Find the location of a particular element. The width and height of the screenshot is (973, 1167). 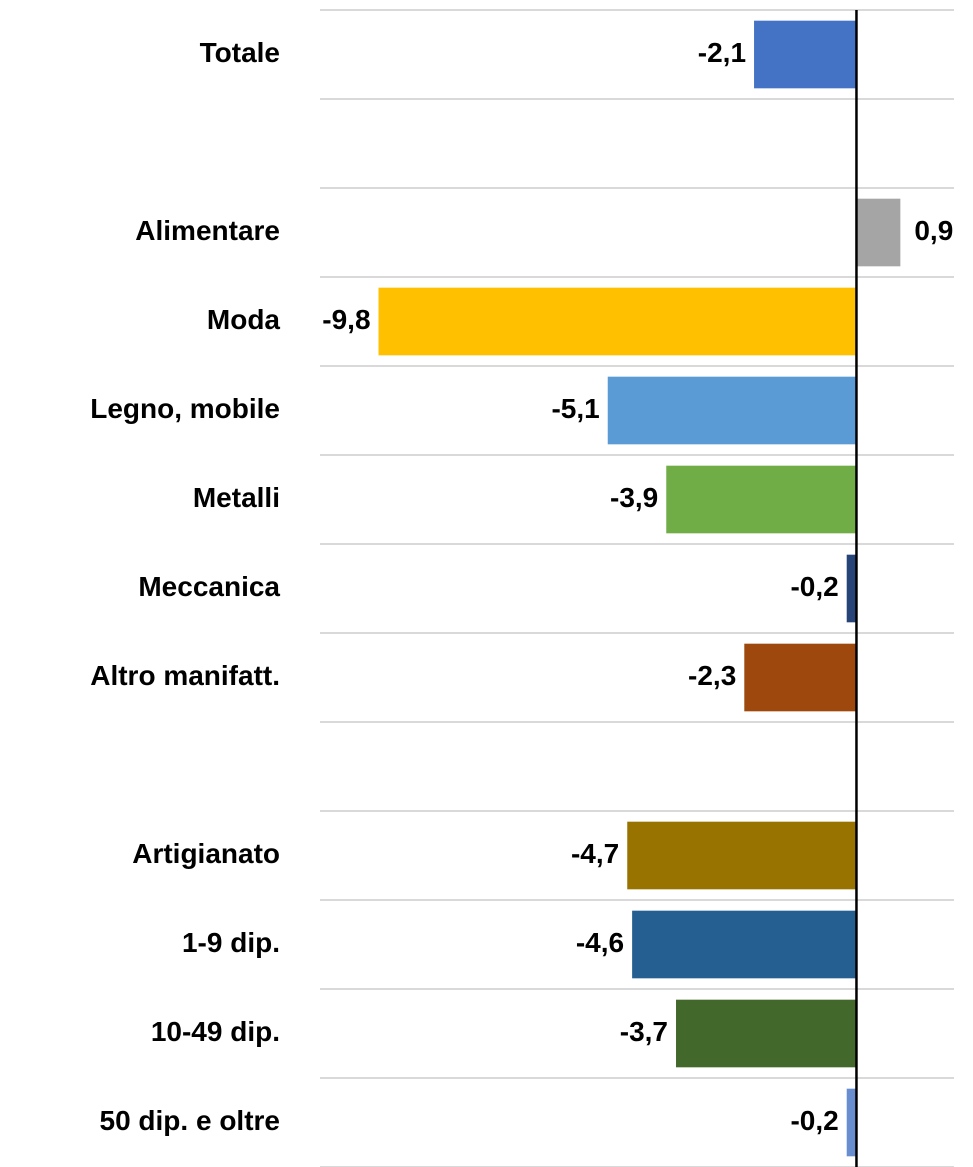

y-tick-label: Metalli is located at coordinates (236, 497).